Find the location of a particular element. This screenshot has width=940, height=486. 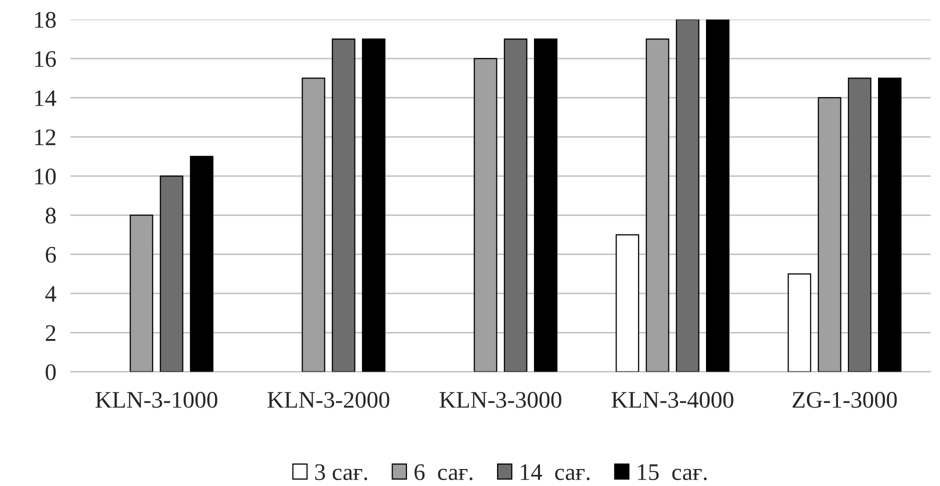

y-tick-label: 2 is located at coordinates (51, 333).